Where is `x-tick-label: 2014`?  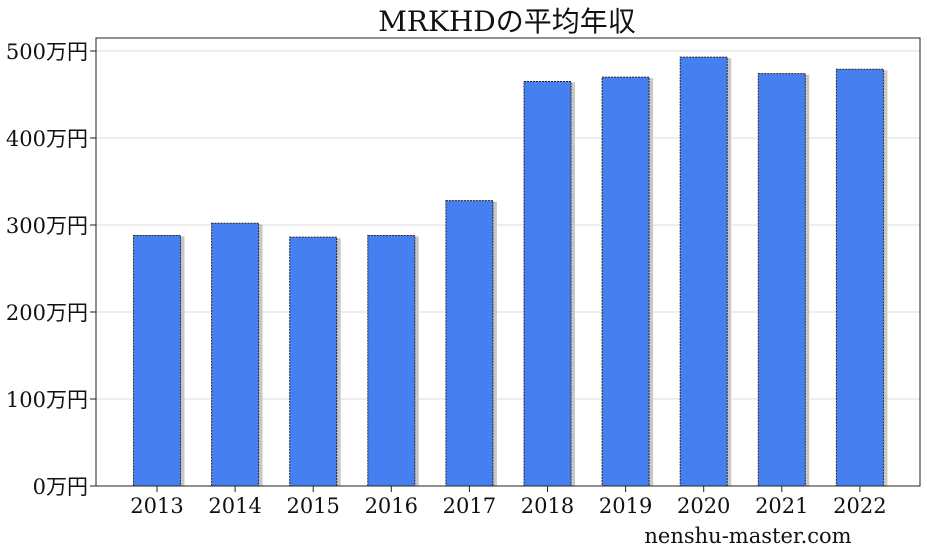
x-tick-label: 2014 is located at coordinates (234, 506).